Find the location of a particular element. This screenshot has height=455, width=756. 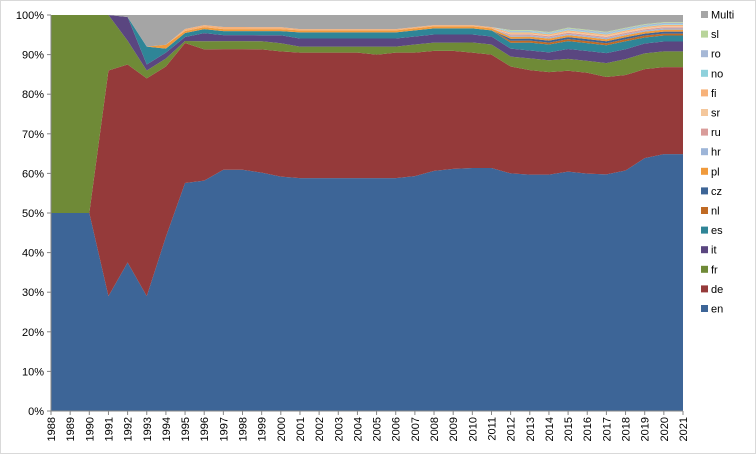

y-tick-label: 30% is located at coordinates (33, 293).